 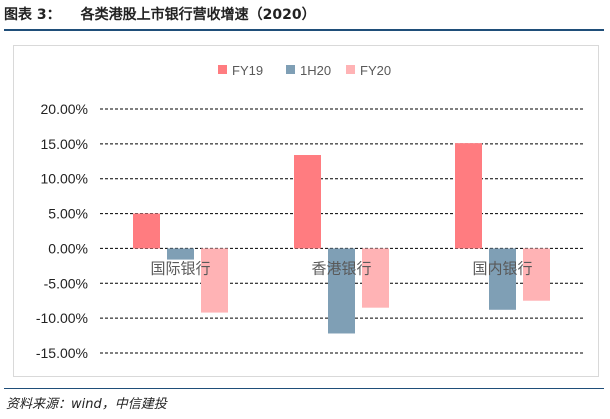 I want to click on source-rule, so click(x=304, y=388).